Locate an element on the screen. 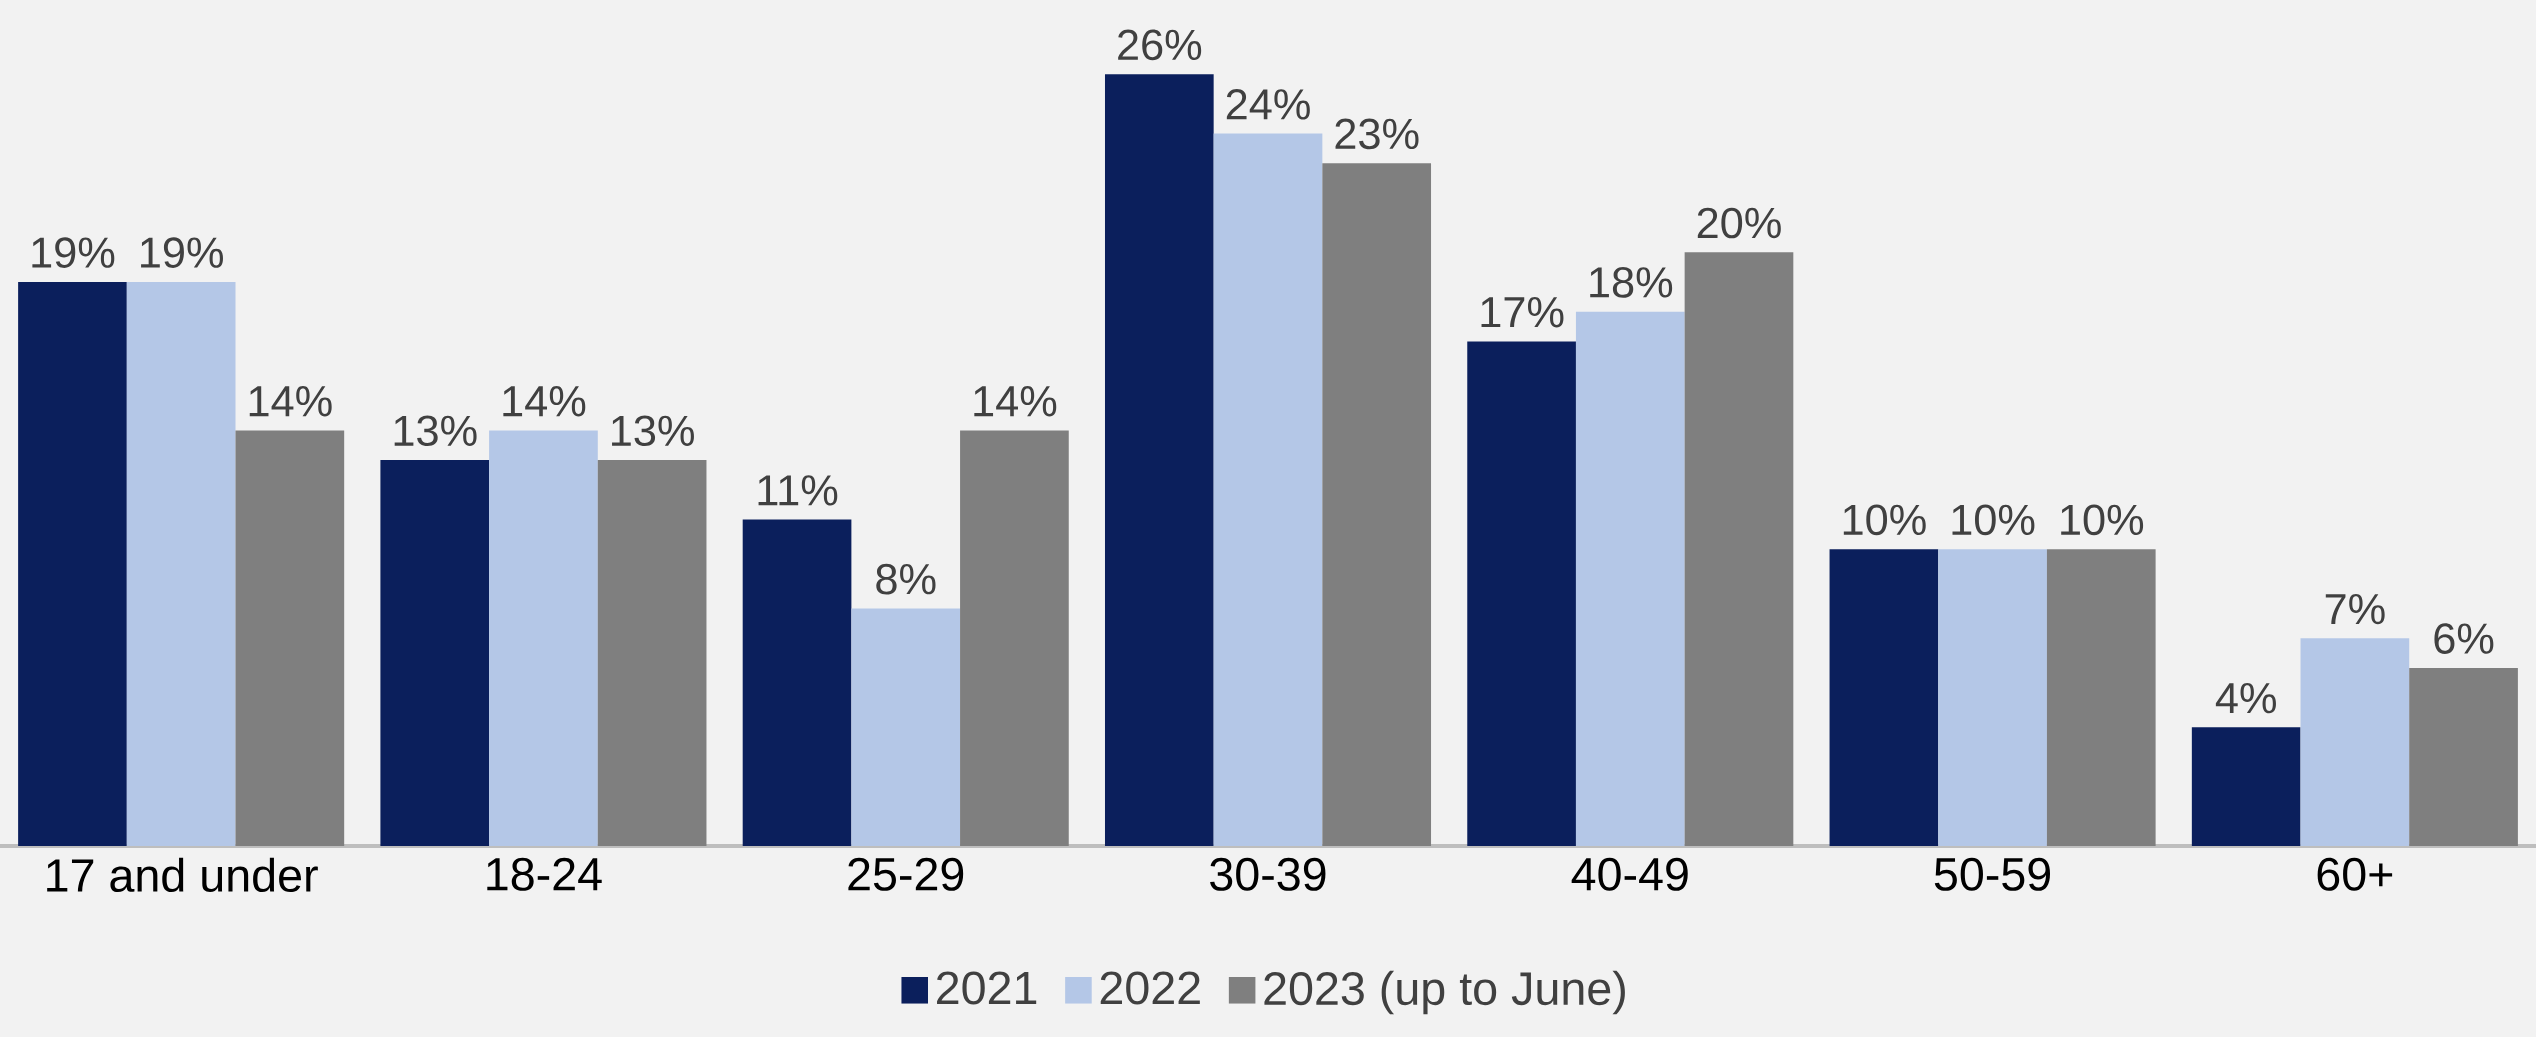 This screenshot has width=2536, height=1037. data-label: 17% is located at coordinates (1522, 312).